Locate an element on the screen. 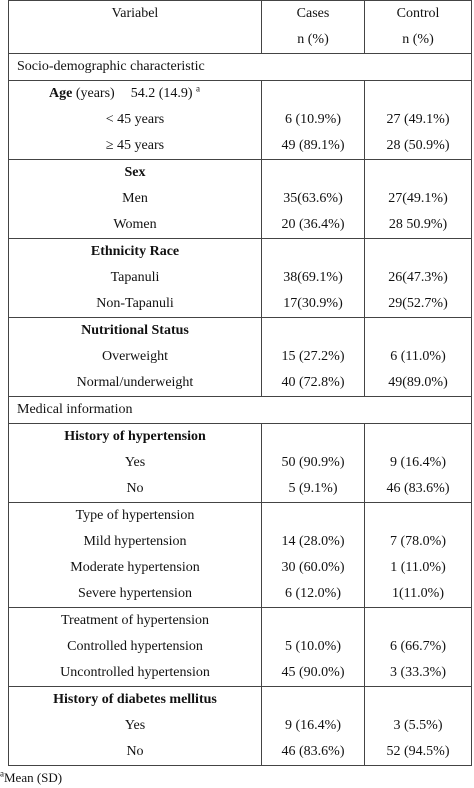 This screenshot has width=474, height=788. age-row-label: ≥ 45 years is located at coordinates (135, 145).